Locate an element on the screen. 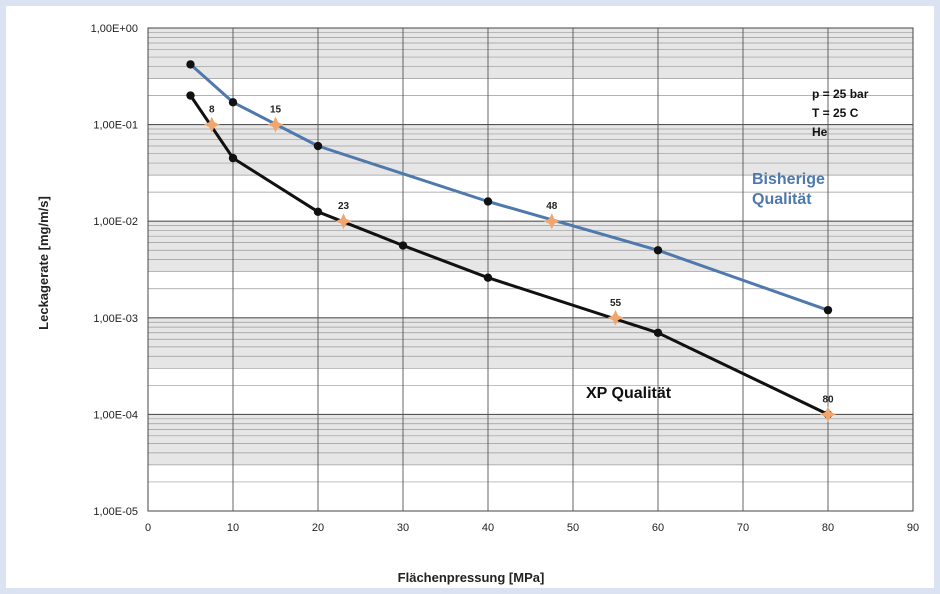  x-tick-label: 70 is located at coordinates (743, 528).